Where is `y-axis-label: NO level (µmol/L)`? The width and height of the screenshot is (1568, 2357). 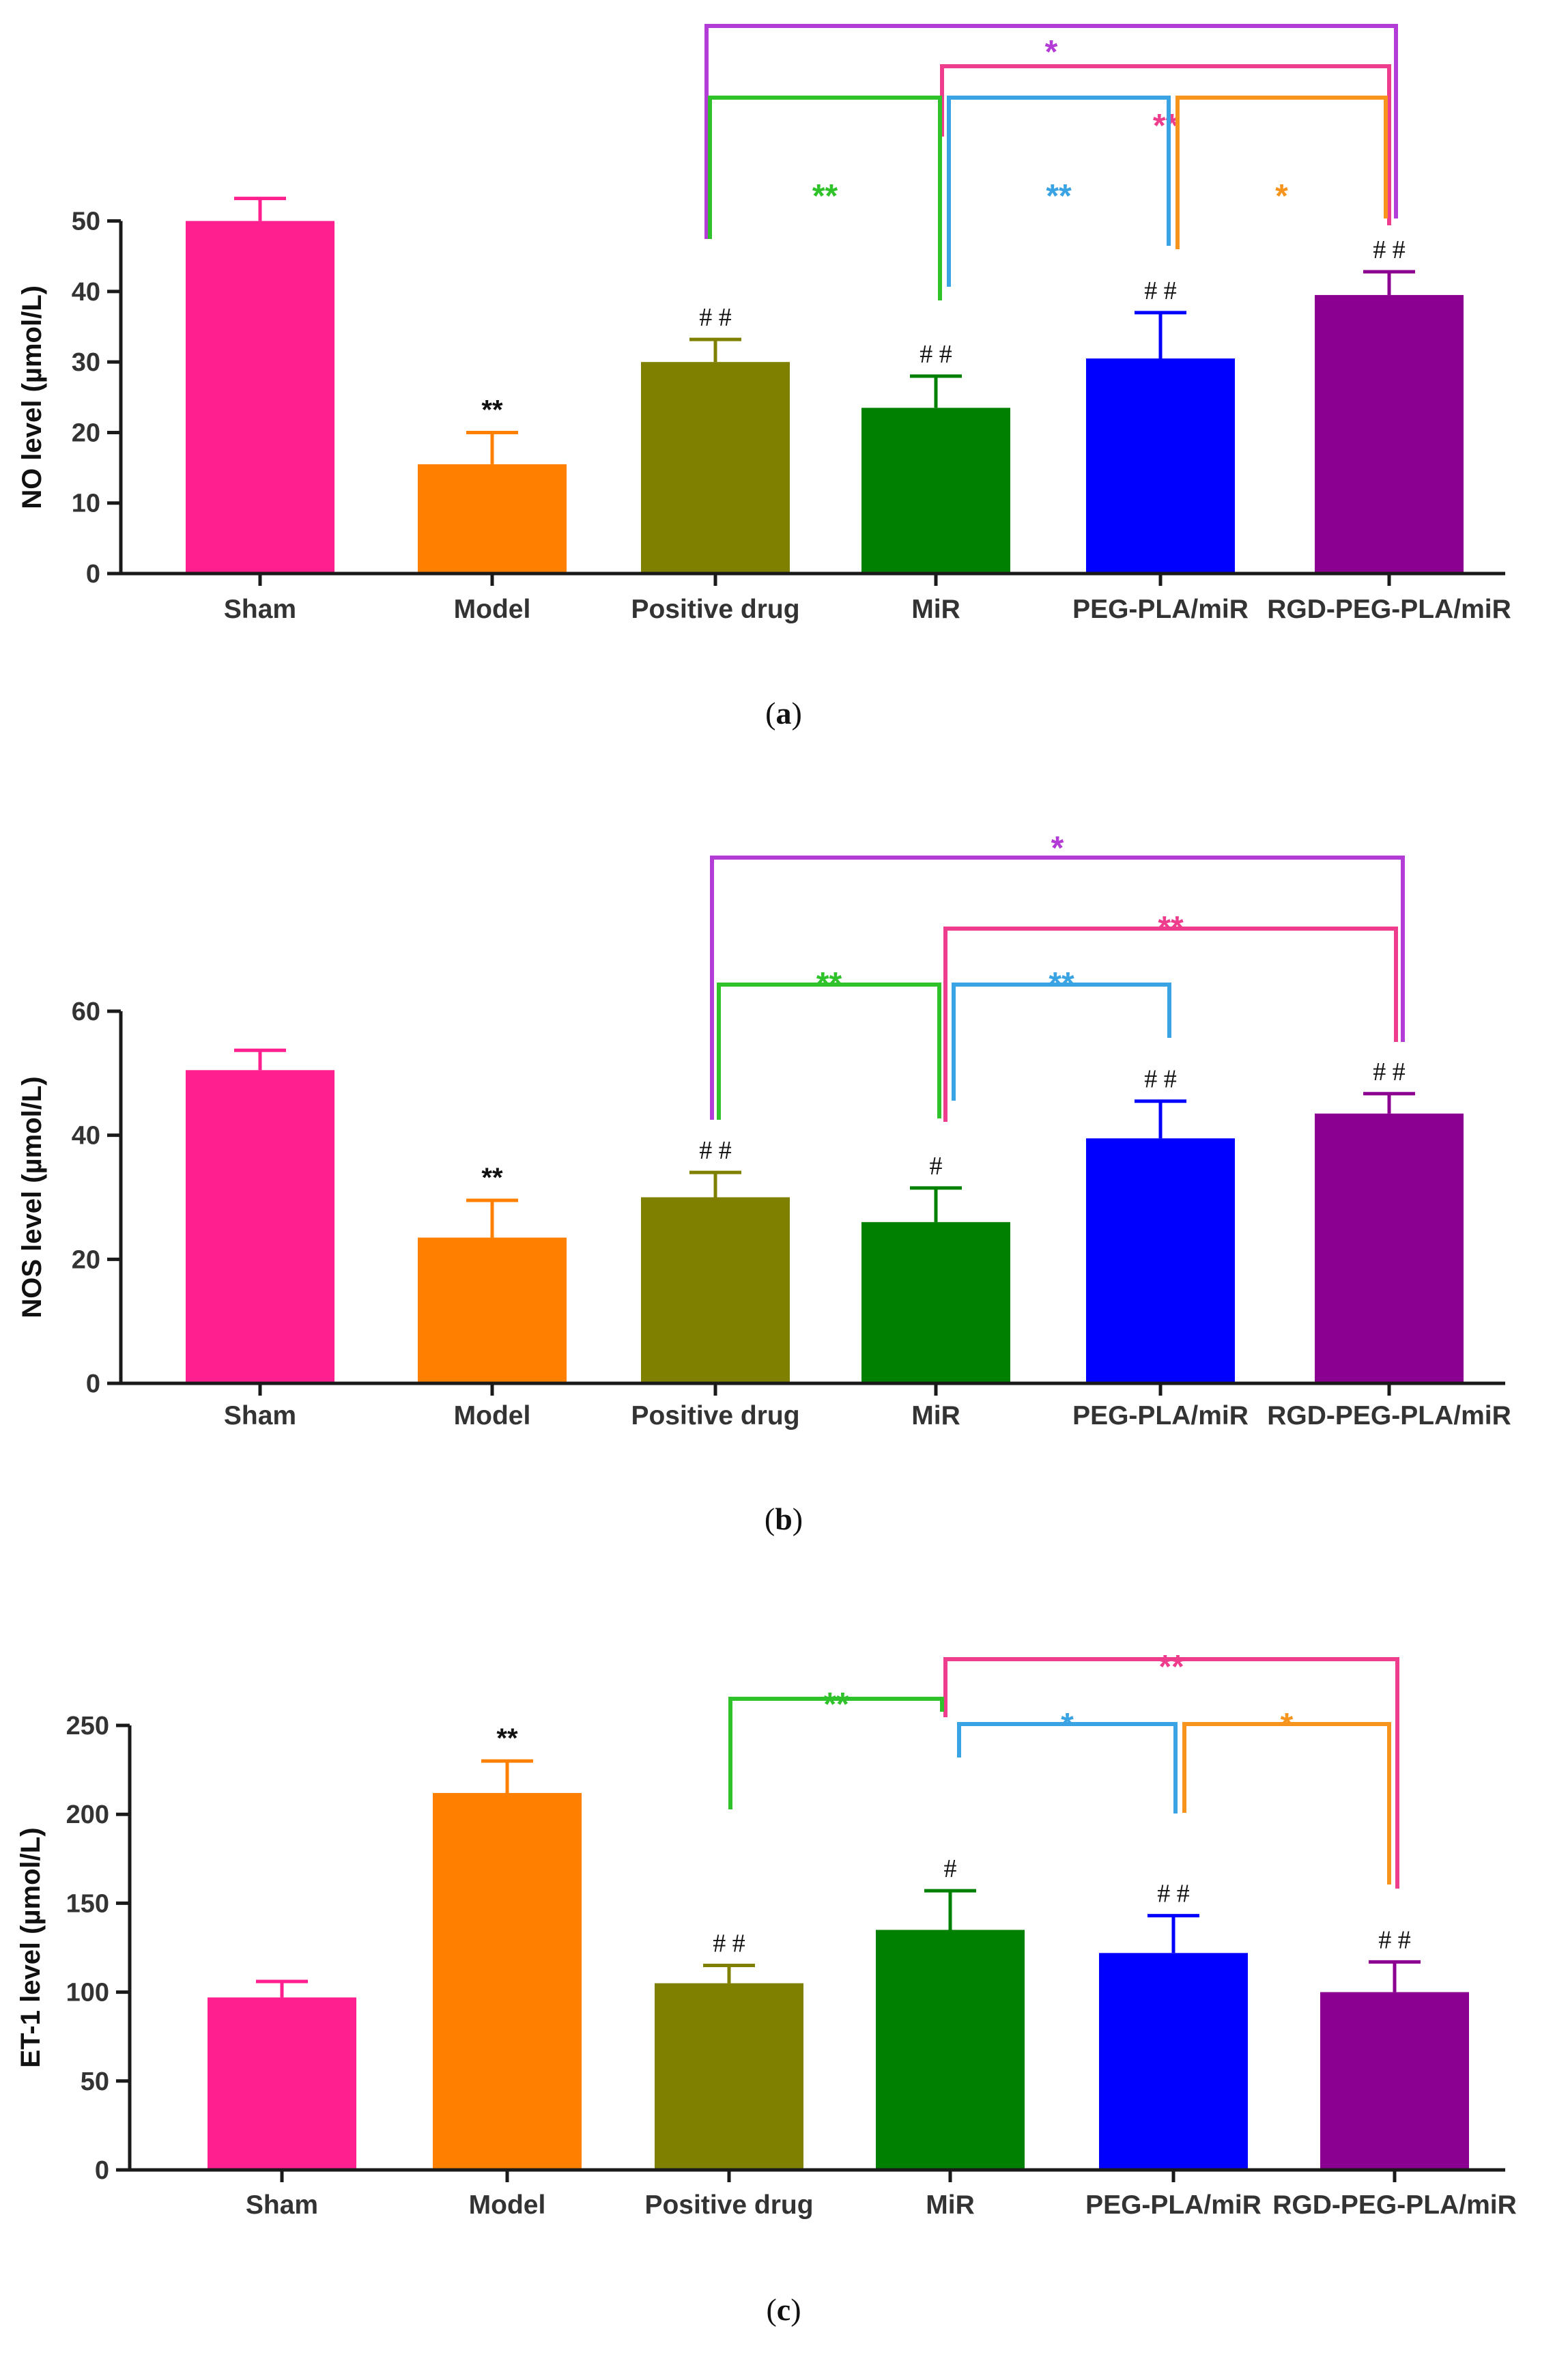 y-axis-label: NO level (µmol/L) is located at coordinates (32, 397).